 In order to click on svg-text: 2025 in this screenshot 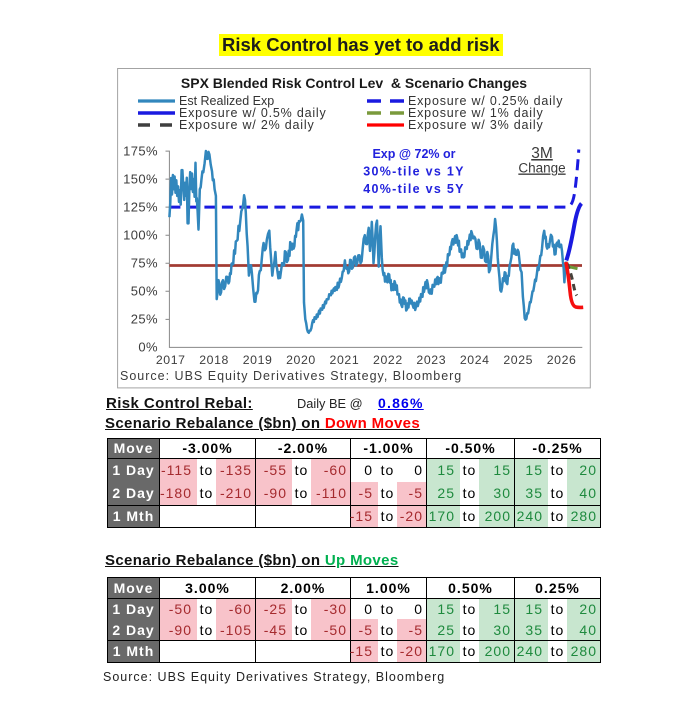, I will do `click(518, 360)`.